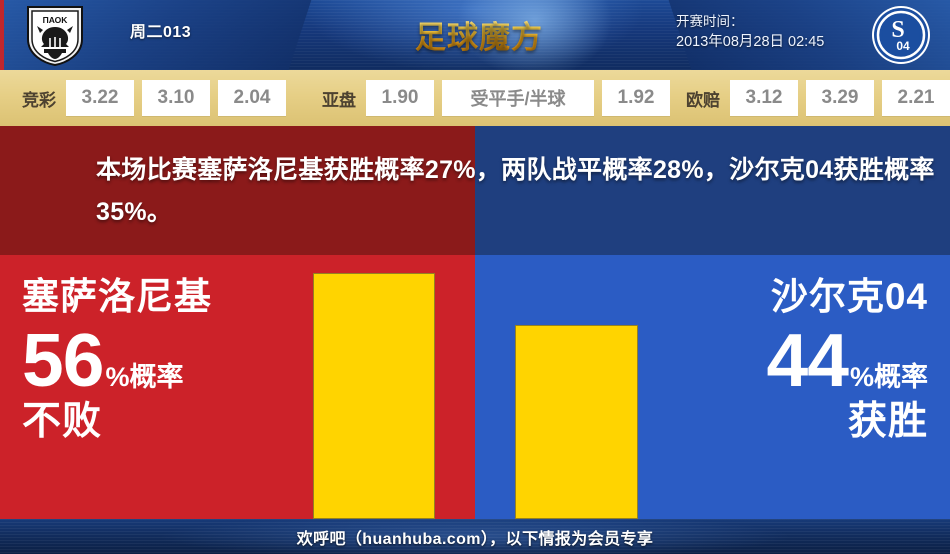  What do you see at coordinates (750, 42) in the screenshot?
I see `kickoff-value: 2013年08月28日 02:45` at bounding box center [750, 42].